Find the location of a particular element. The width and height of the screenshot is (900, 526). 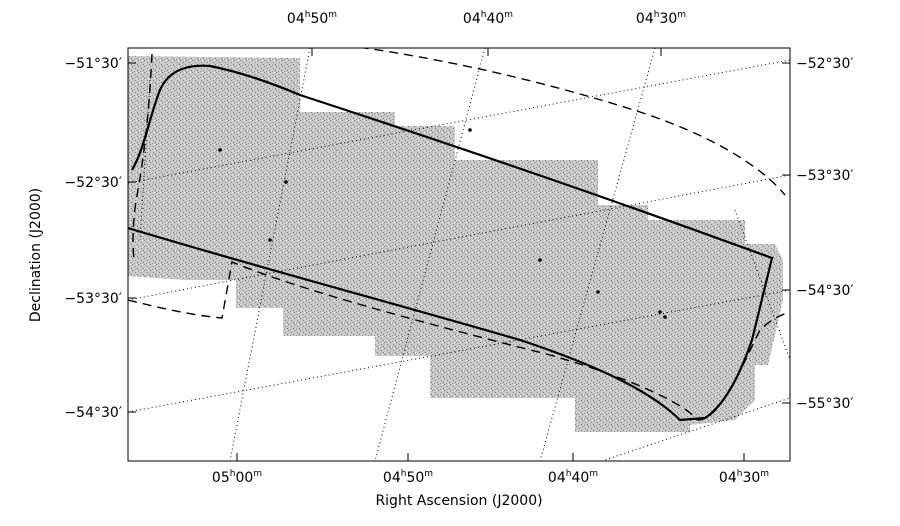

x-tick-label-top: 04h40m is located at coordinates (488, 18).